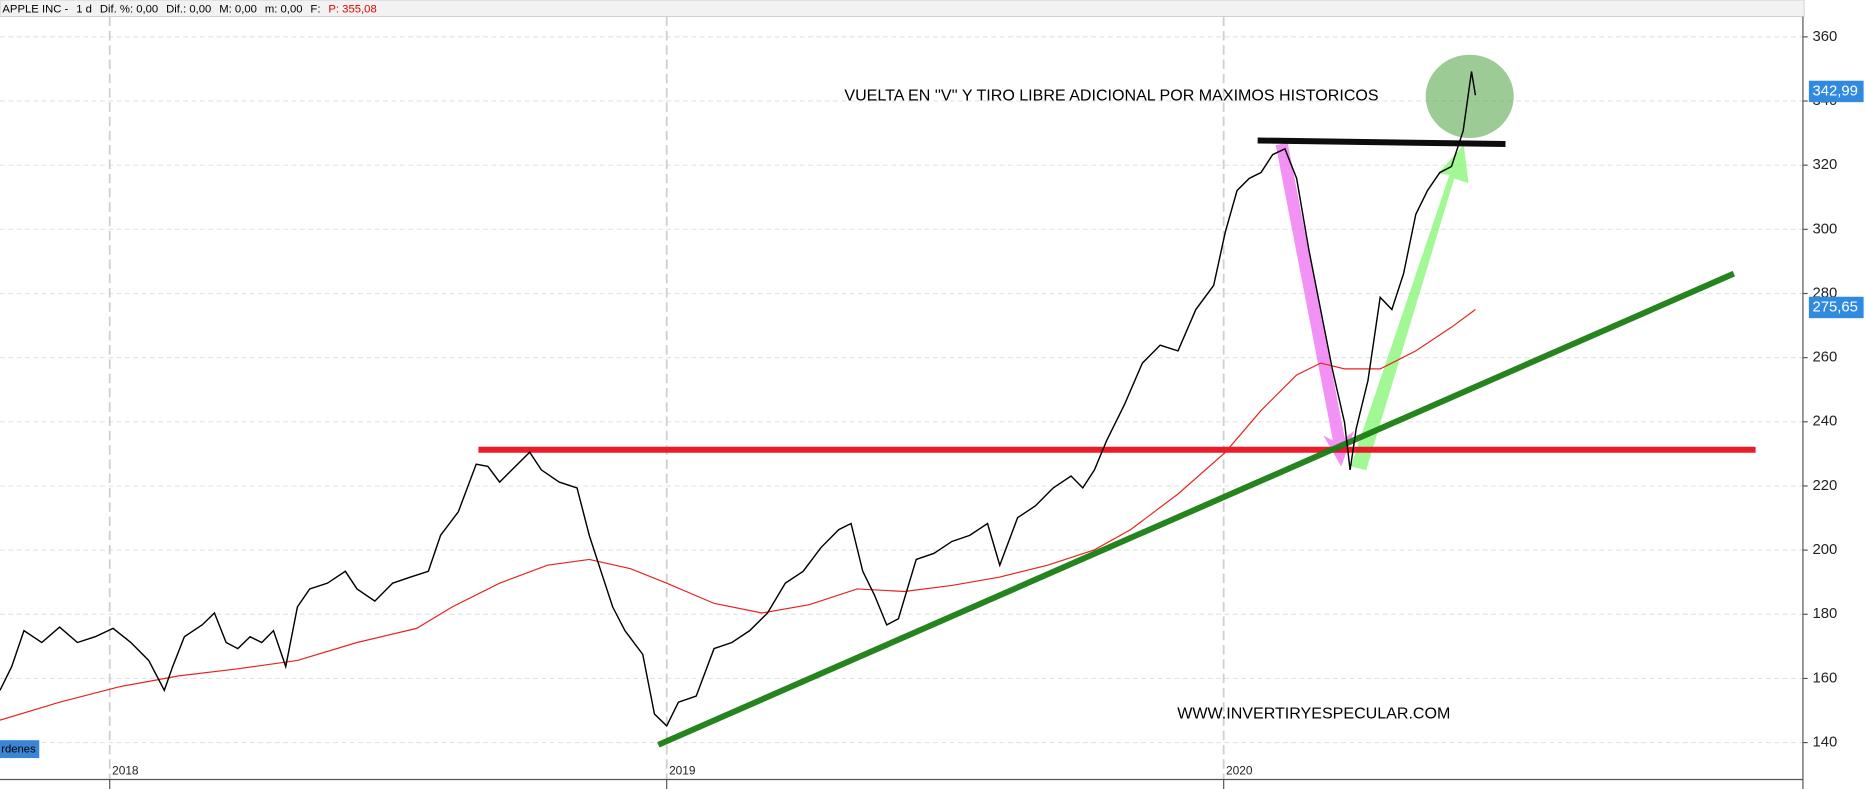 This screenshot has width=1866, height=789. What do you see at coordinates (1315, 304) in the screenshot?
I see `down-arrow` at bounding box center [1315, 304].